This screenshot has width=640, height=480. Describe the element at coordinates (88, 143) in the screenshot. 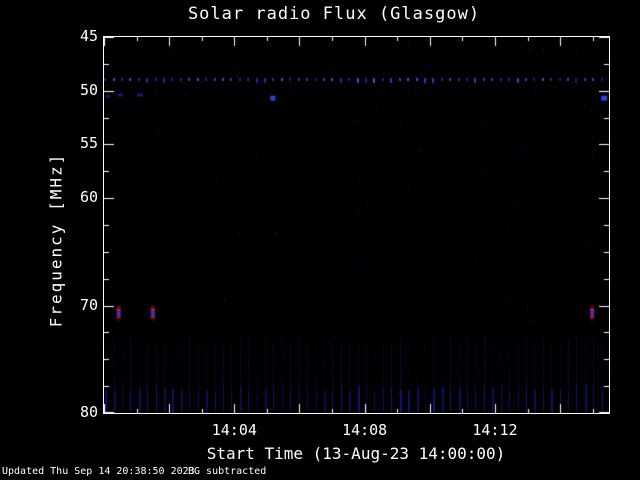

I see `y-tick-label: 55` at that location.